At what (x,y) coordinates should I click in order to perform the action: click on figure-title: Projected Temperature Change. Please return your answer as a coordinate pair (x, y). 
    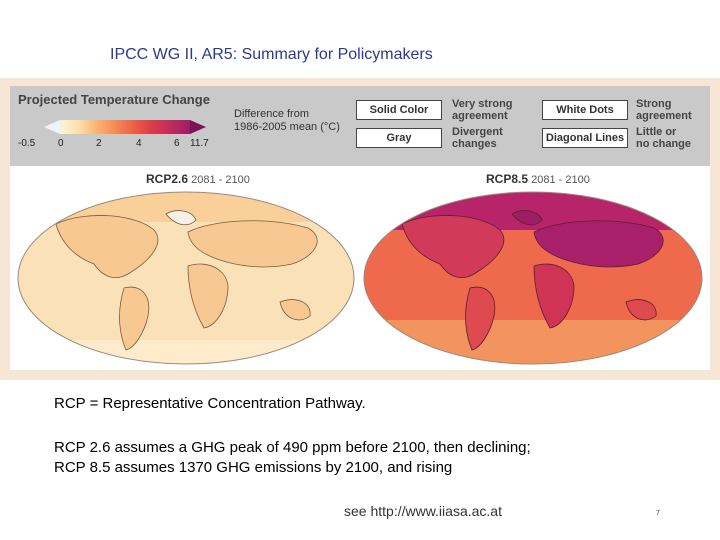
    Looking at the image, I should click on (114, 99).